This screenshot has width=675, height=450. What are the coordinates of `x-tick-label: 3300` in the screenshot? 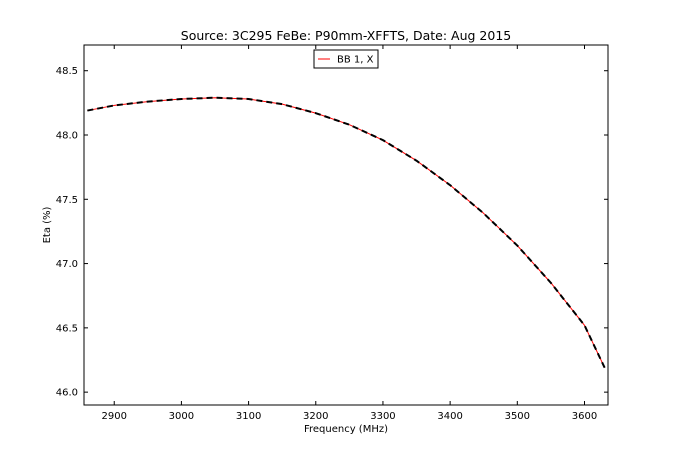 It's located at (382, 416).